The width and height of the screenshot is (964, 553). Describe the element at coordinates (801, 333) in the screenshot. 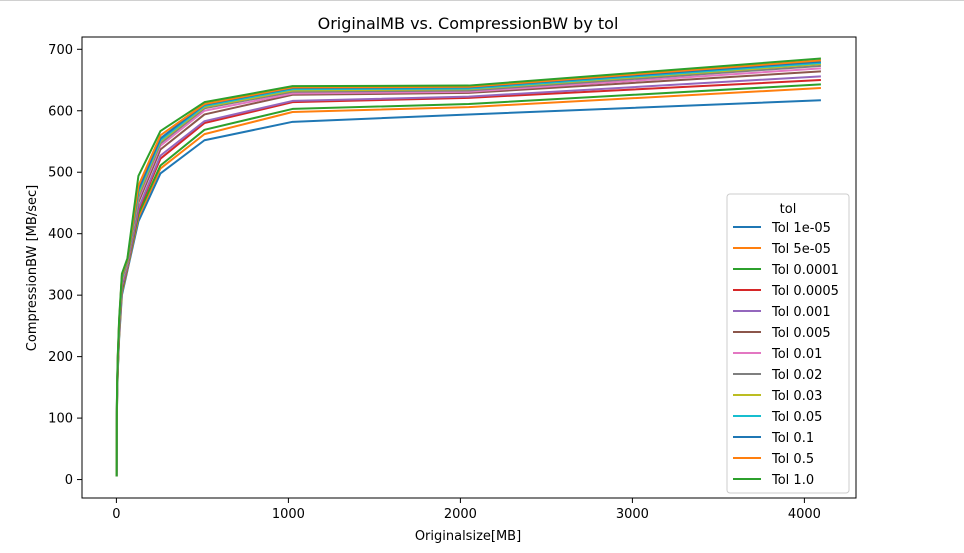

I see `legend-label: Tol 0.005` at that location.